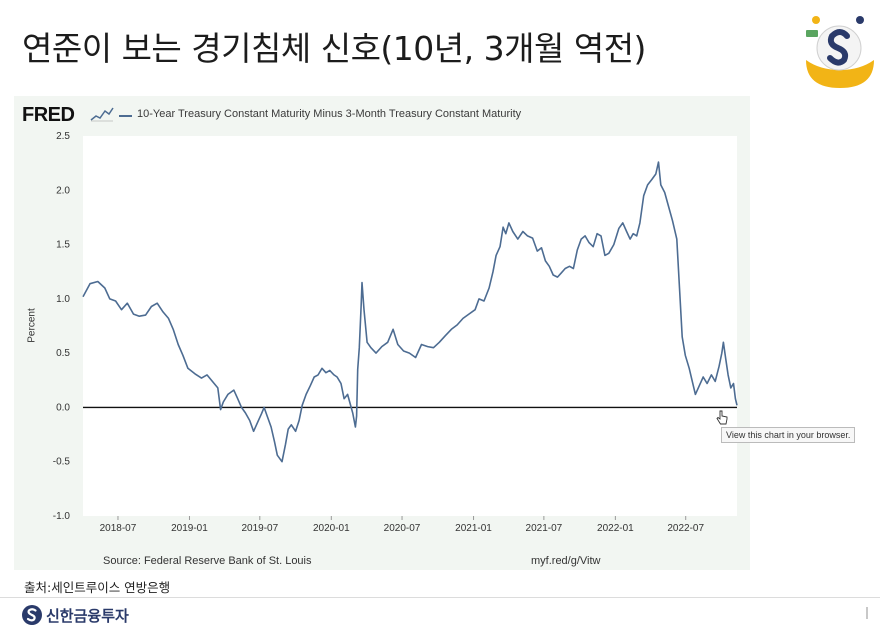 The image size is (880, 631). I want to click on y-tick-label: -0.5, so click(62, 462).